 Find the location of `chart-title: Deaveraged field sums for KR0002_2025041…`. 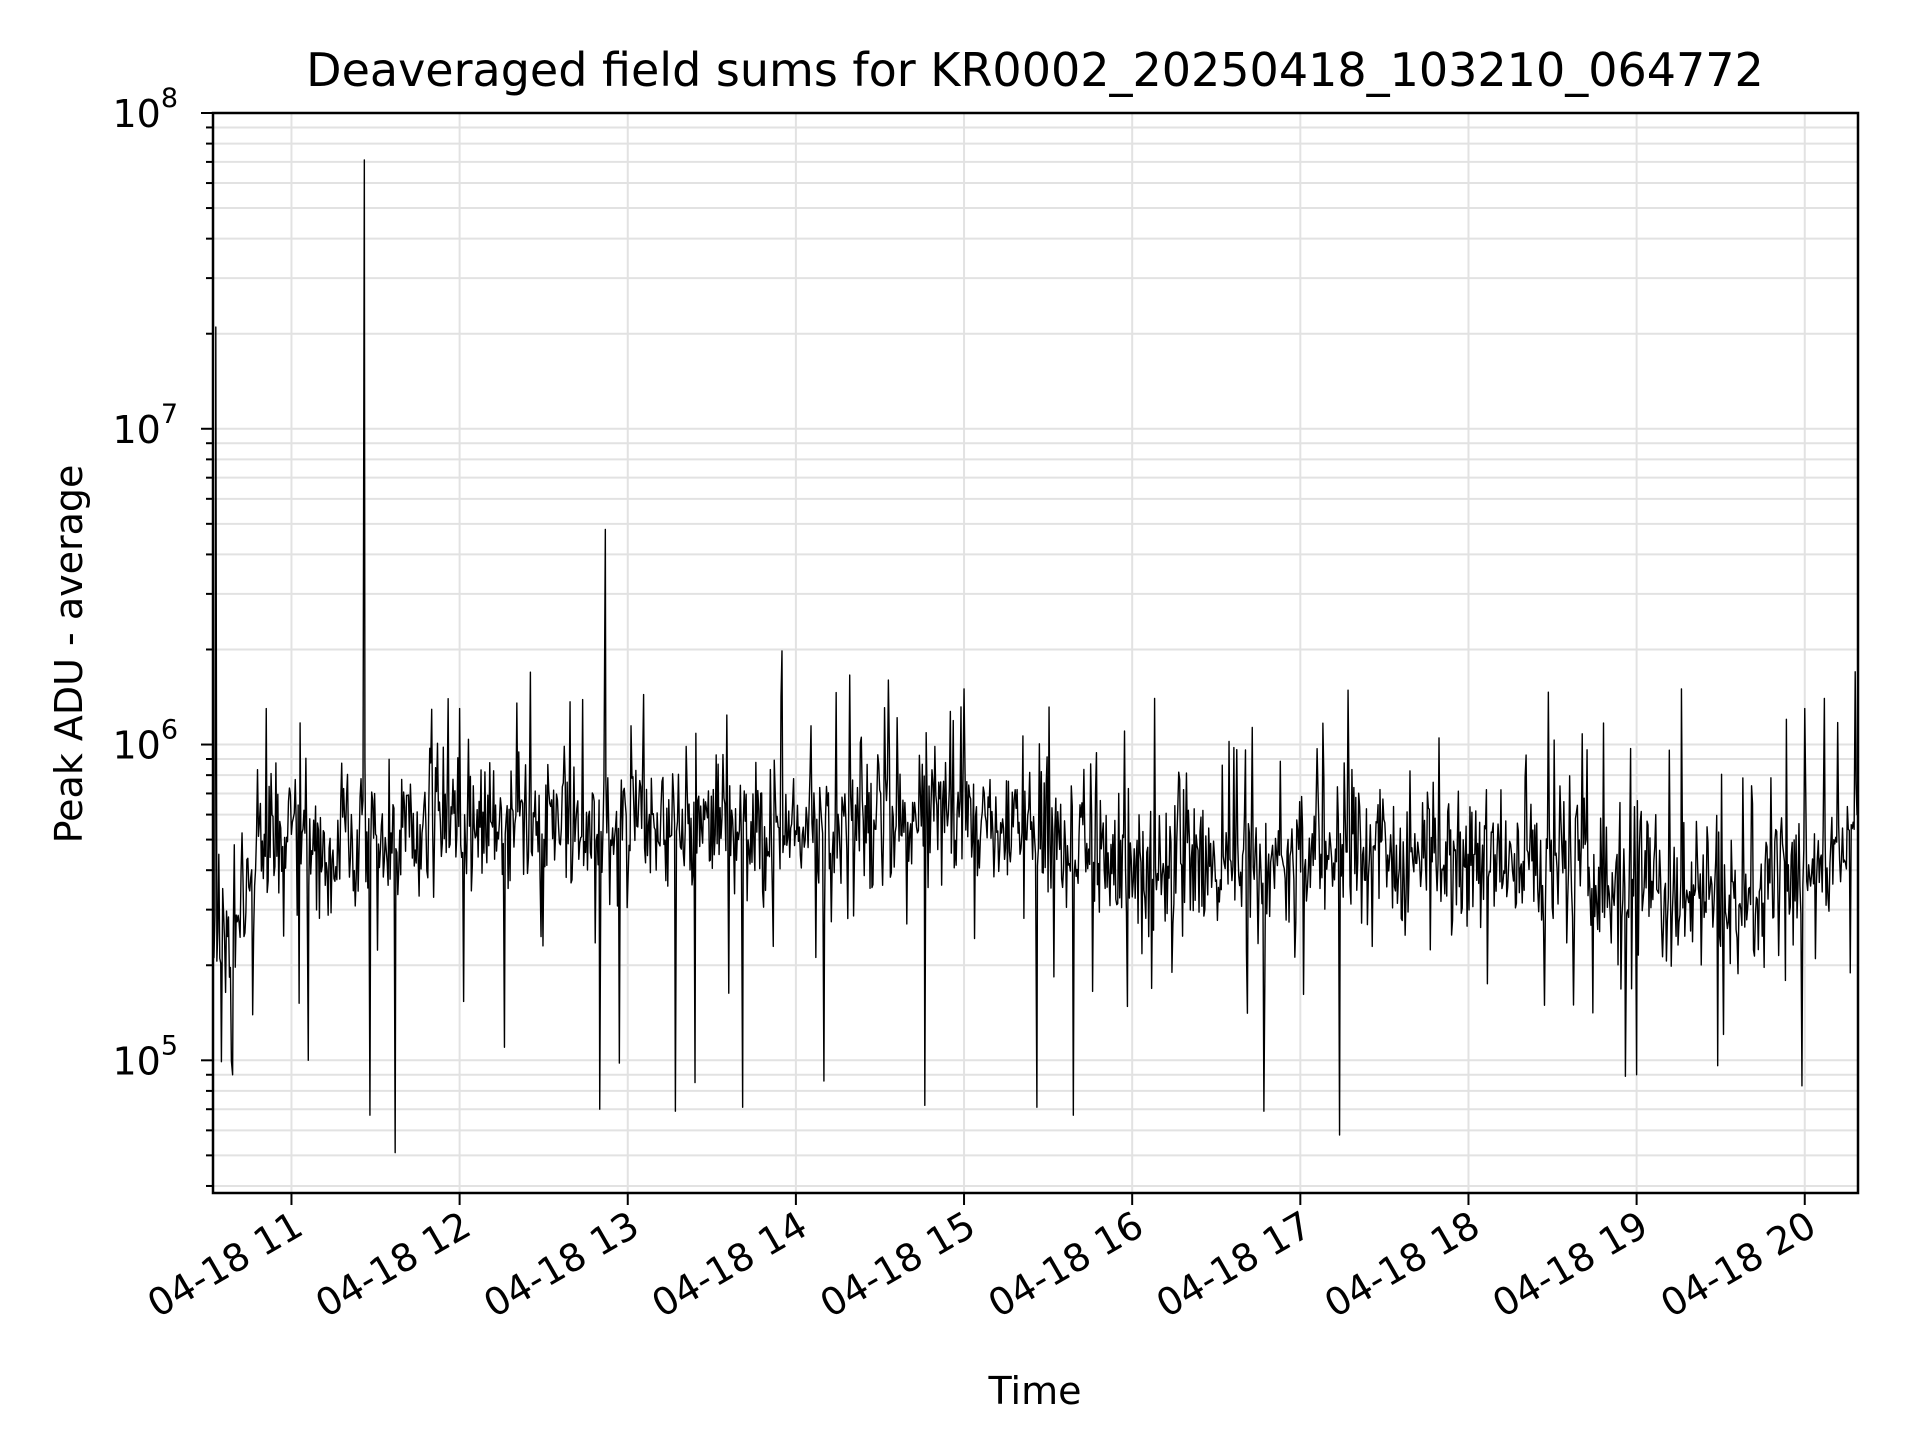

chart-title: Deaveraged field sums for KR0002_2025041… is located at coordinates (1035, 70).